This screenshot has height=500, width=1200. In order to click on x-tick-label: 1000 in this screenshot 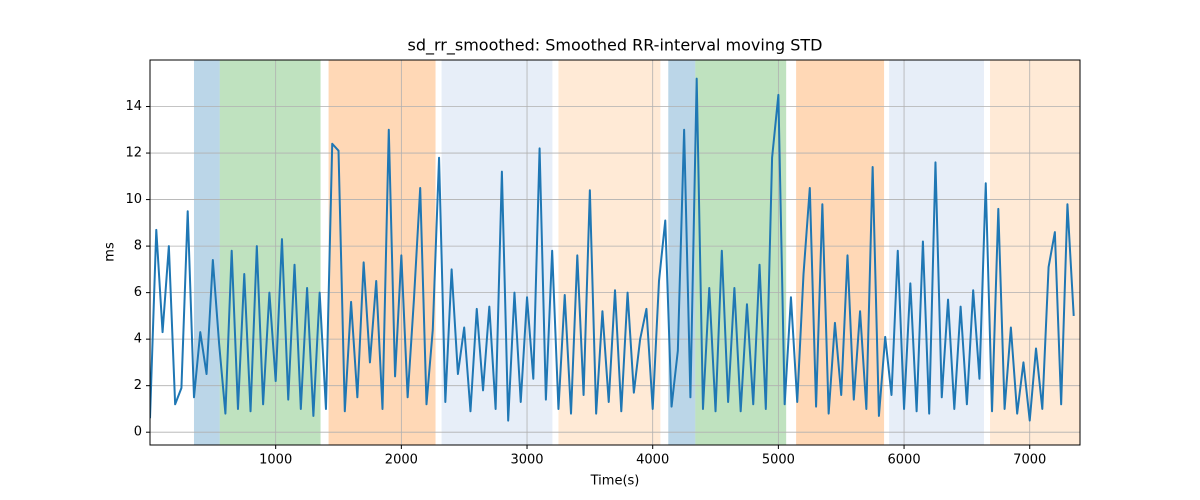, I will do `click(275, 460)`.